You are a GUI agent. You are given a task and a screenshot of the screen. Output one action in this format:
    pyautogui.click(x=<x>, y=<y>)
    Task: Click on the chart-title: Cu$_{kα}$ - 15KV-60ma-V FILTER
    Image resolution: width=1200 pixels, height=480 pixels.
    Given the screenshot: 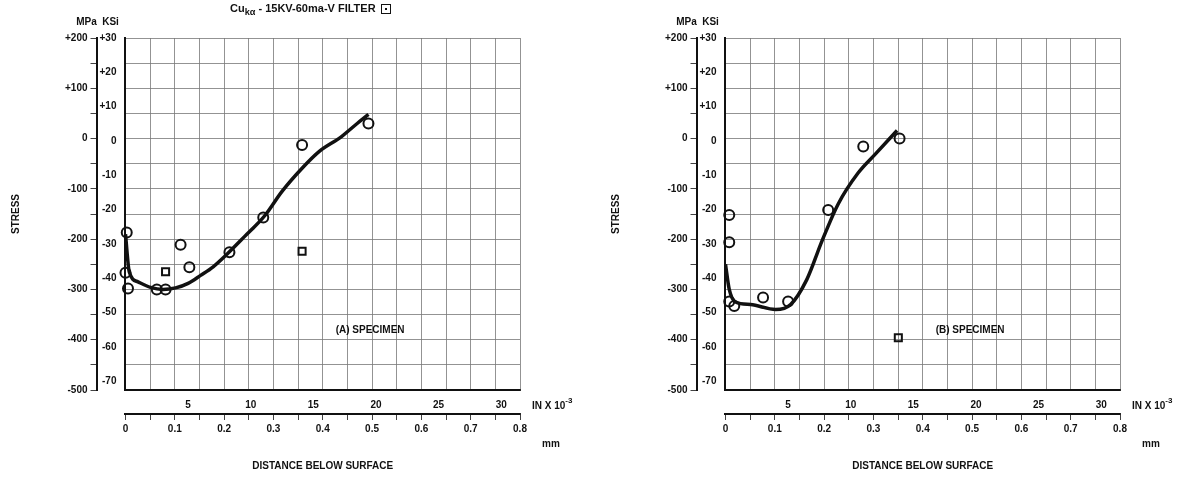 What is the action you would take?
    pyautogui.click(x=303, y=10)
    